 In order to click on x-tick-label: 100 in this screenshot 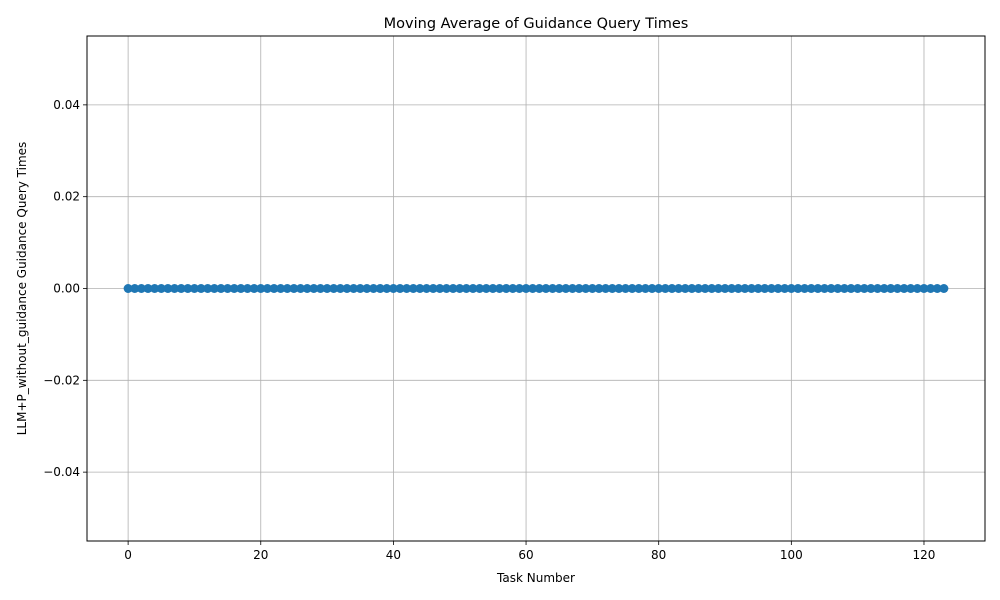, I will do `click(791, 555)`.